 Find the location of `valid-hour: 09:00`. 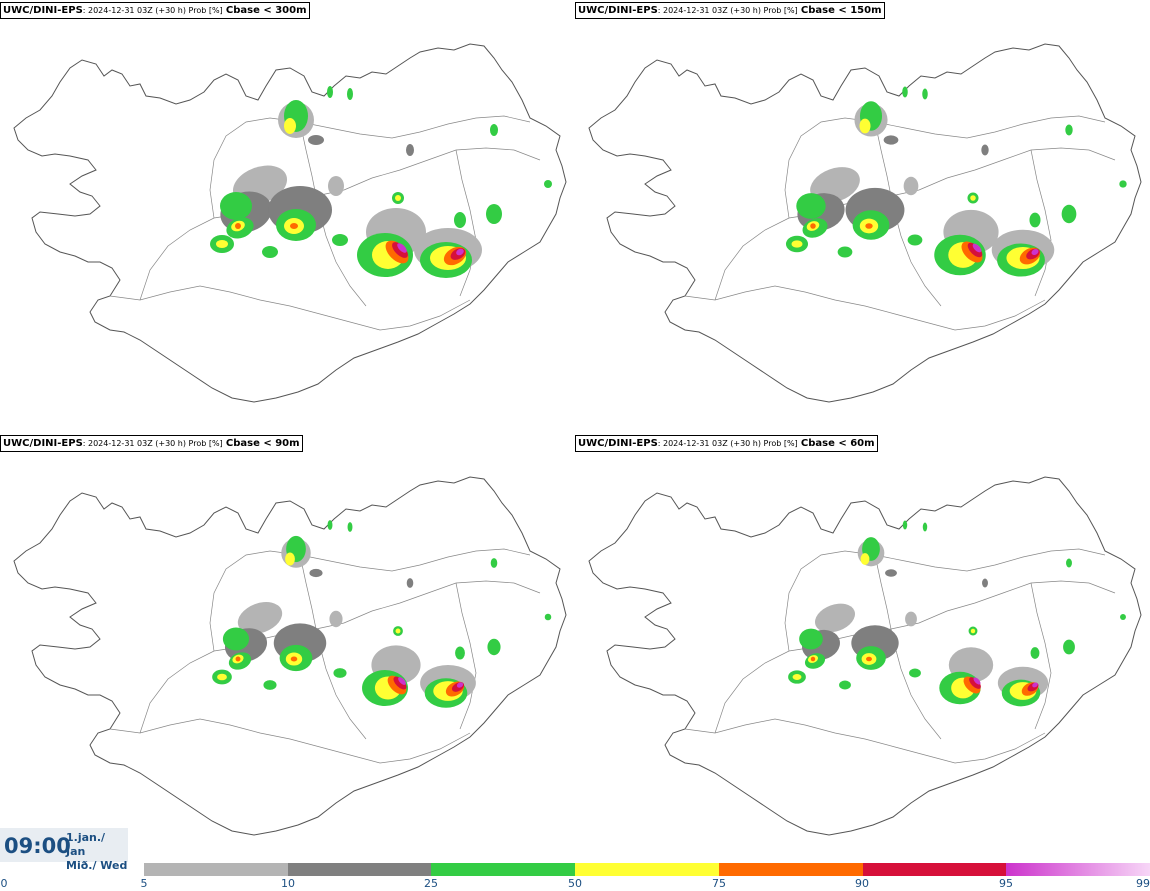

valid-hour: 09:00 is located at coordinates (37, 846).